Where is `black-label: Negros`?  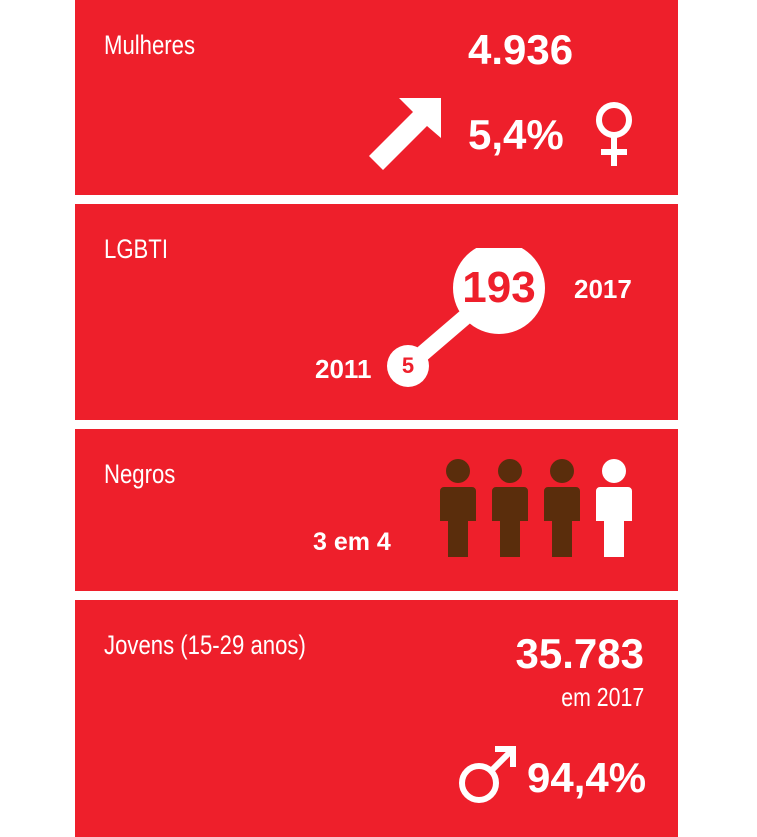
black-label: Negros is located at coordinates (140, 474).